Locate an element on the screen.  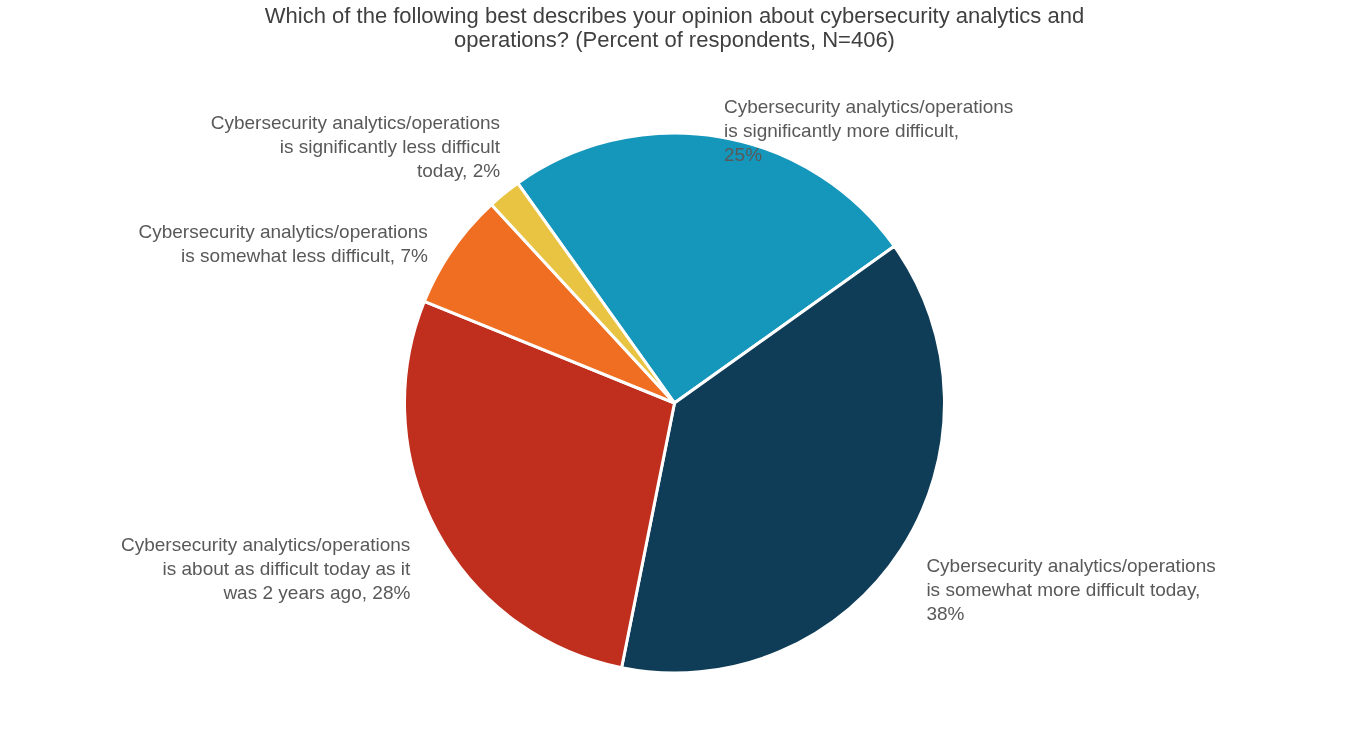
slice-label: Cybersecurity analytics/operations is significantly less difficult today, 2% is located at coordinates (355, 146).